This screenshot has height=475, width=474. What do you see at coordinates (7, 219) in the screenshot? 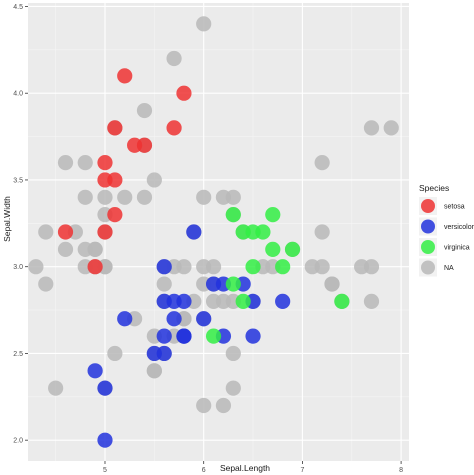
I see `y-axis-title: Sepal.Width` at bounding box center [7, 219].